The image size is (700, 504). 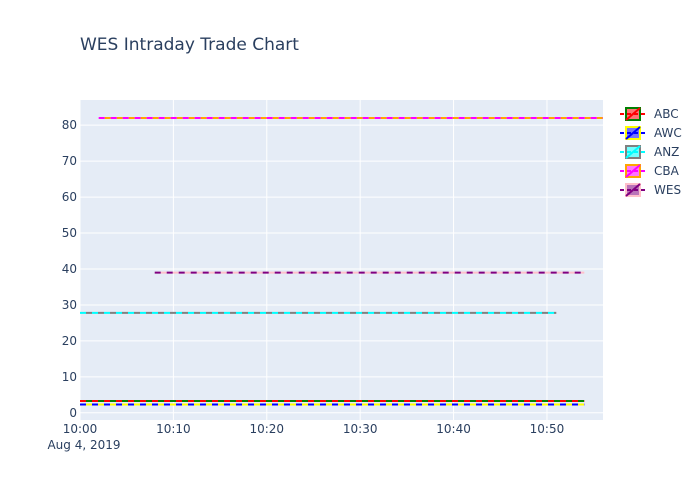 I want to click on chart-title: WES Intraday Trade Chart, so click(x=189, y=45).